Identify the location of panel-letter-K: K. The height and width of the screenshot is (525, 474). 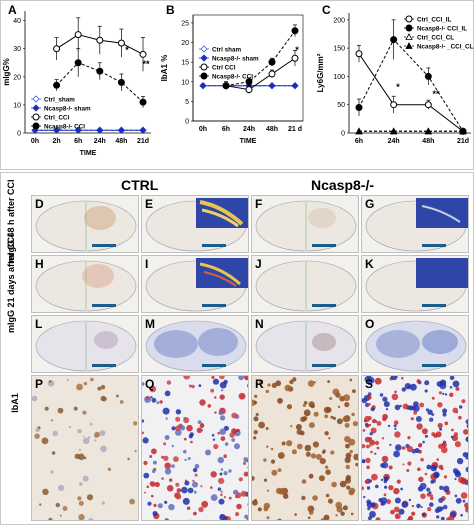
(369, 264).